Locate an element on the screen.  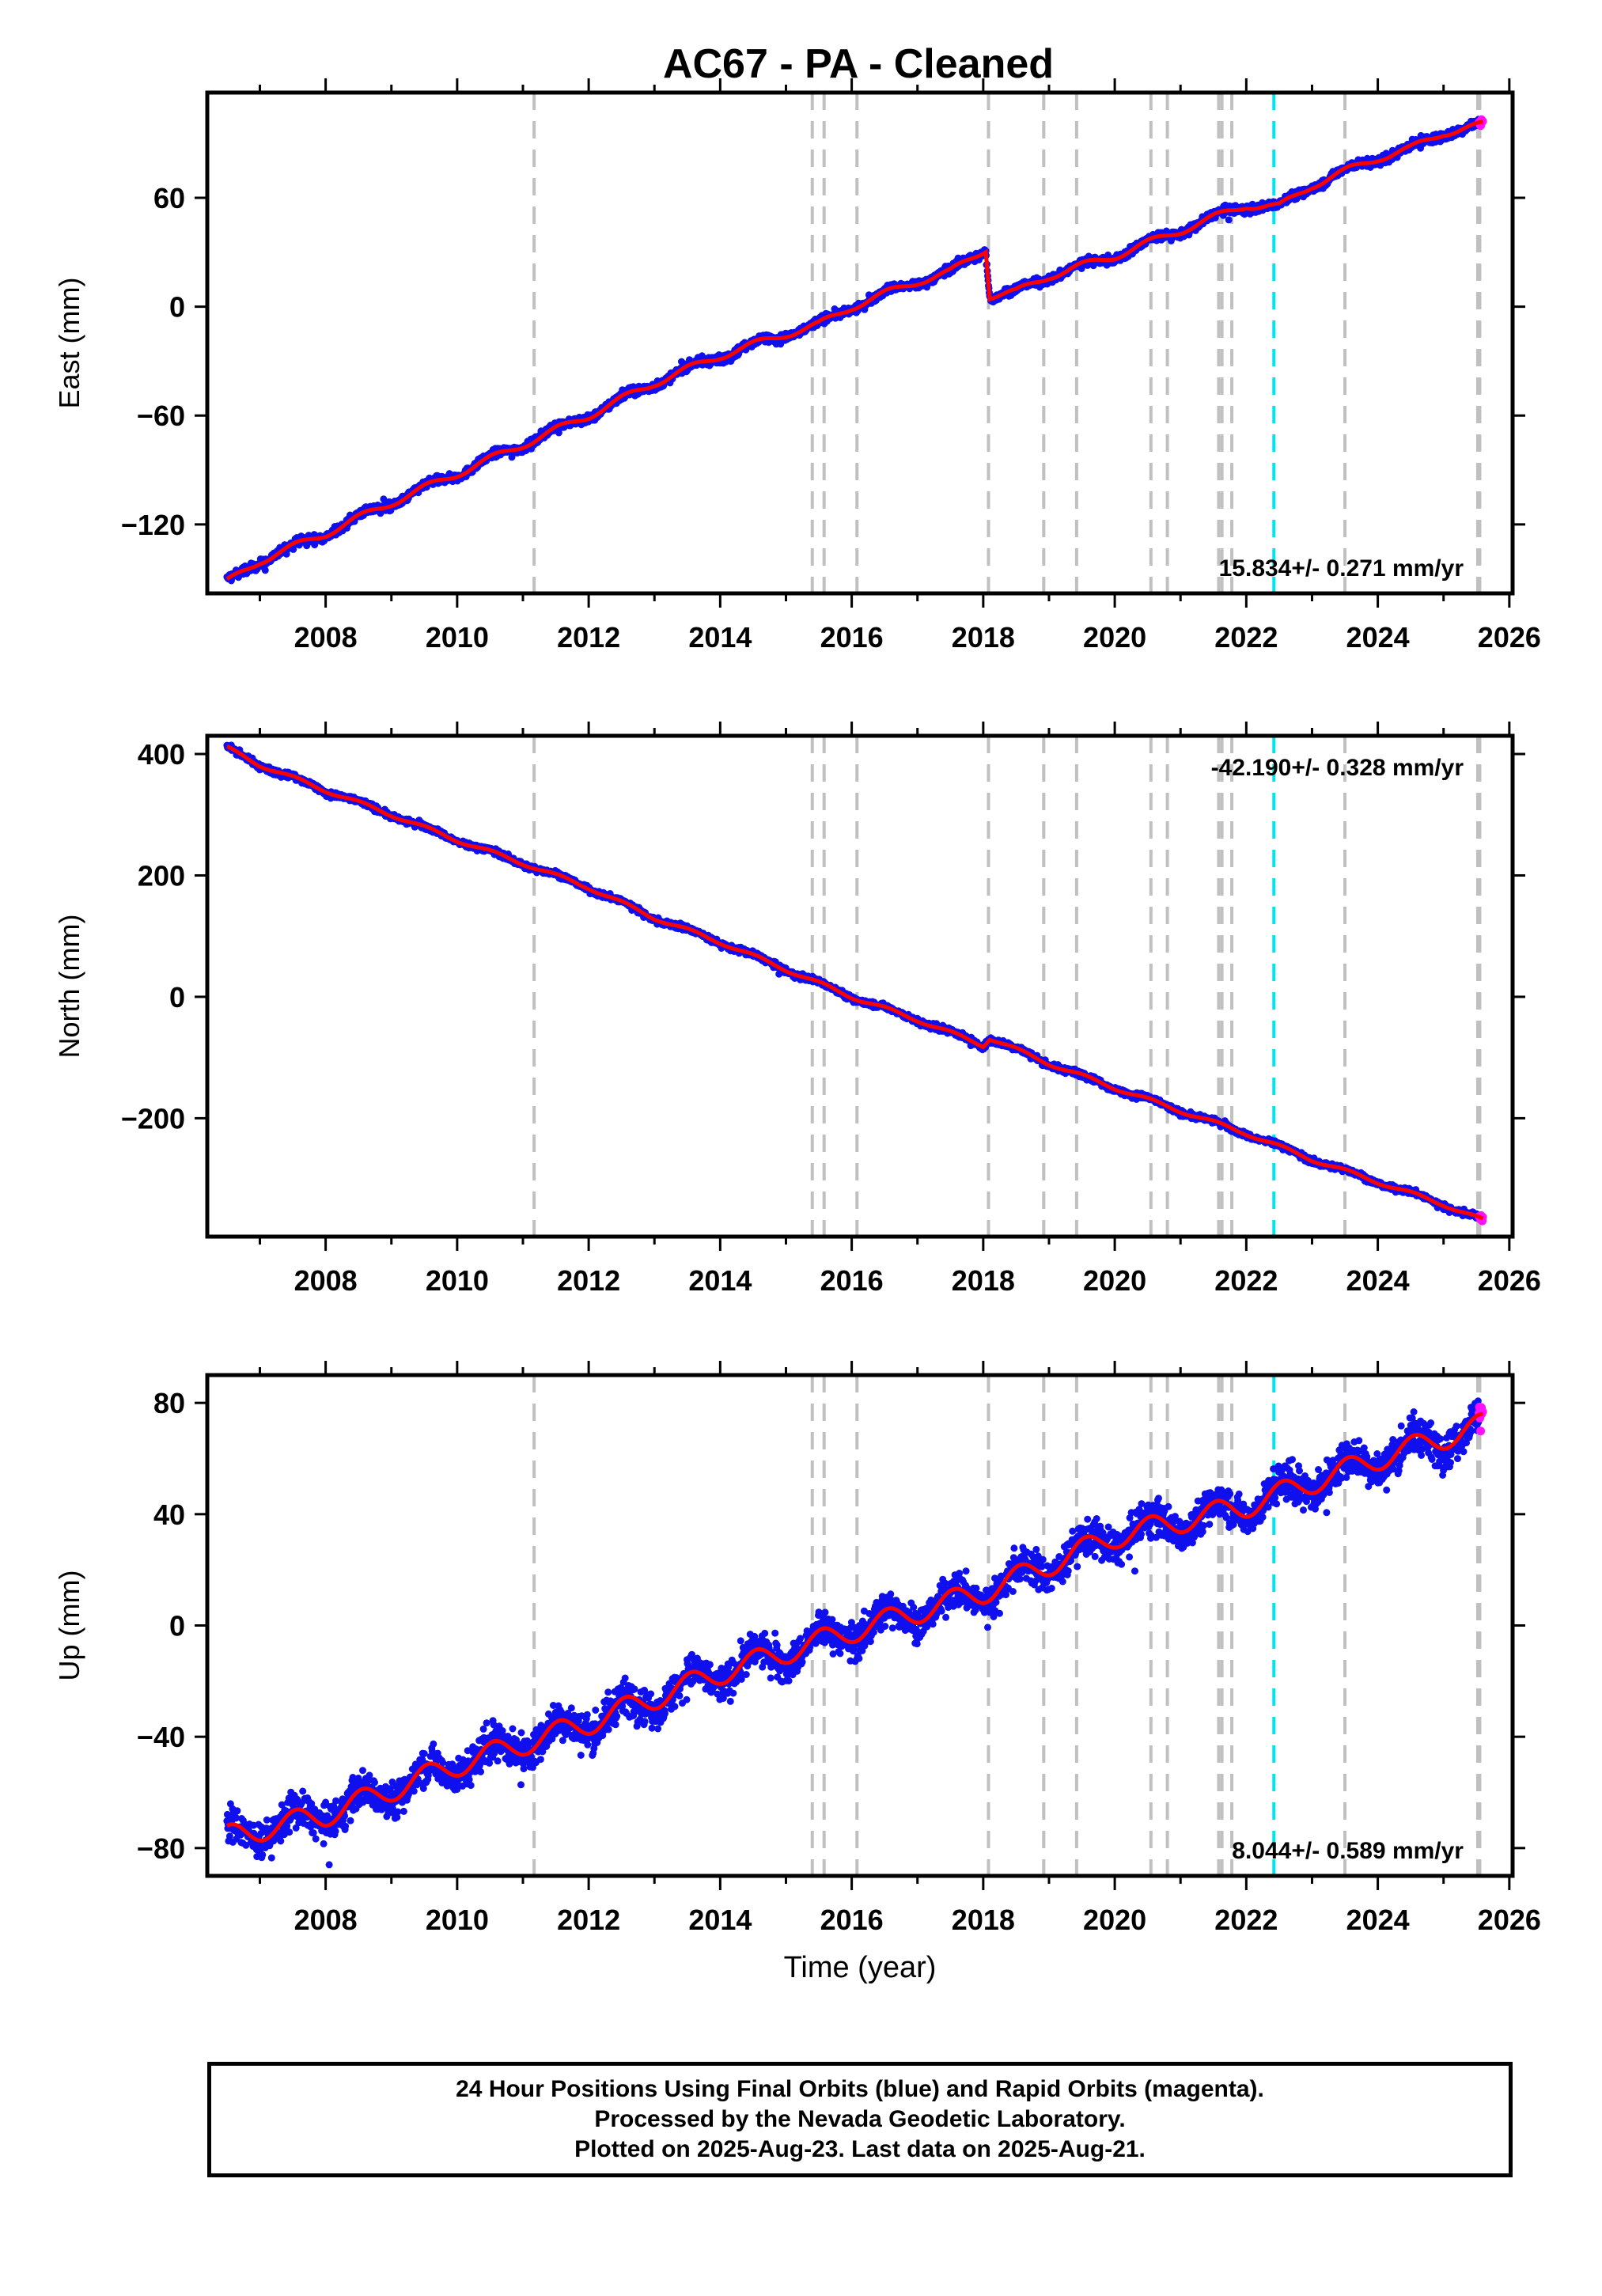
east-x-tick-label: 2014 is located at coordinates (720, 637).